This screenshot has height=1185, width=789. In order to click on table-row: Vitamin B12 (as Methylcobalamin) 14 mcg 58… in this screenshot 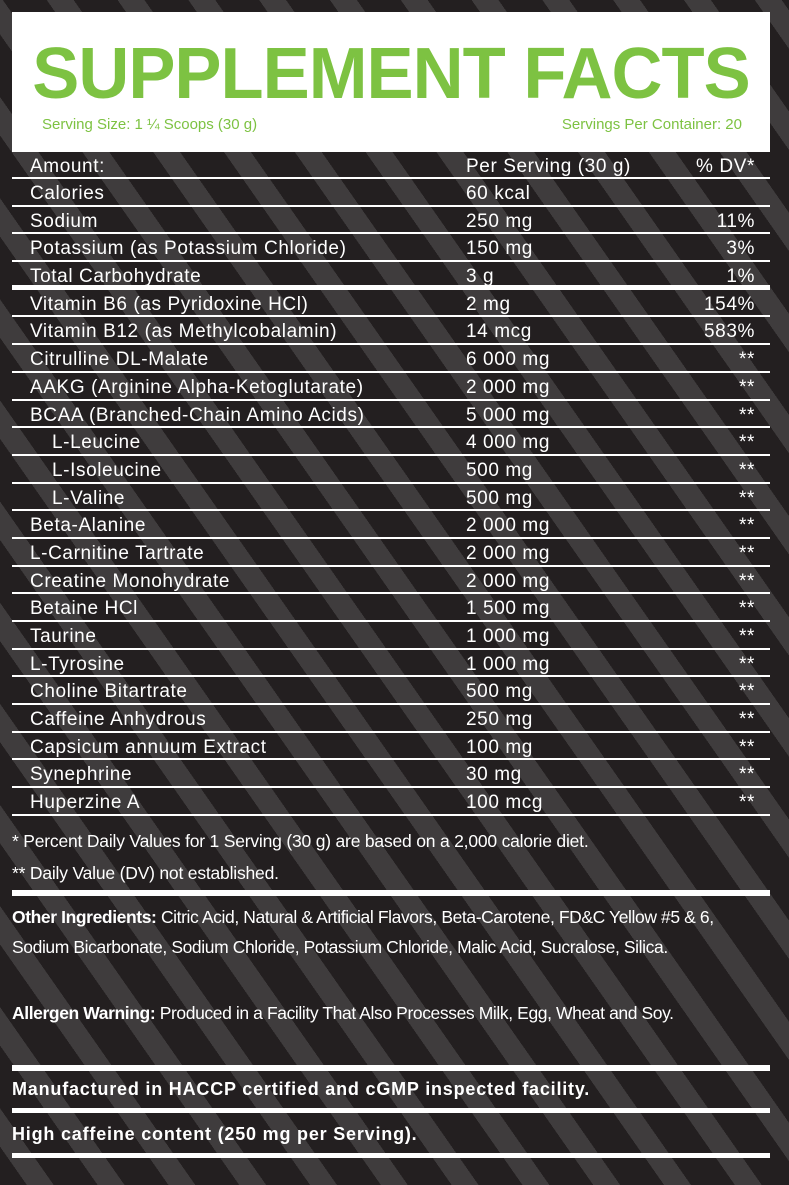, I will do `click(391, 331)`.